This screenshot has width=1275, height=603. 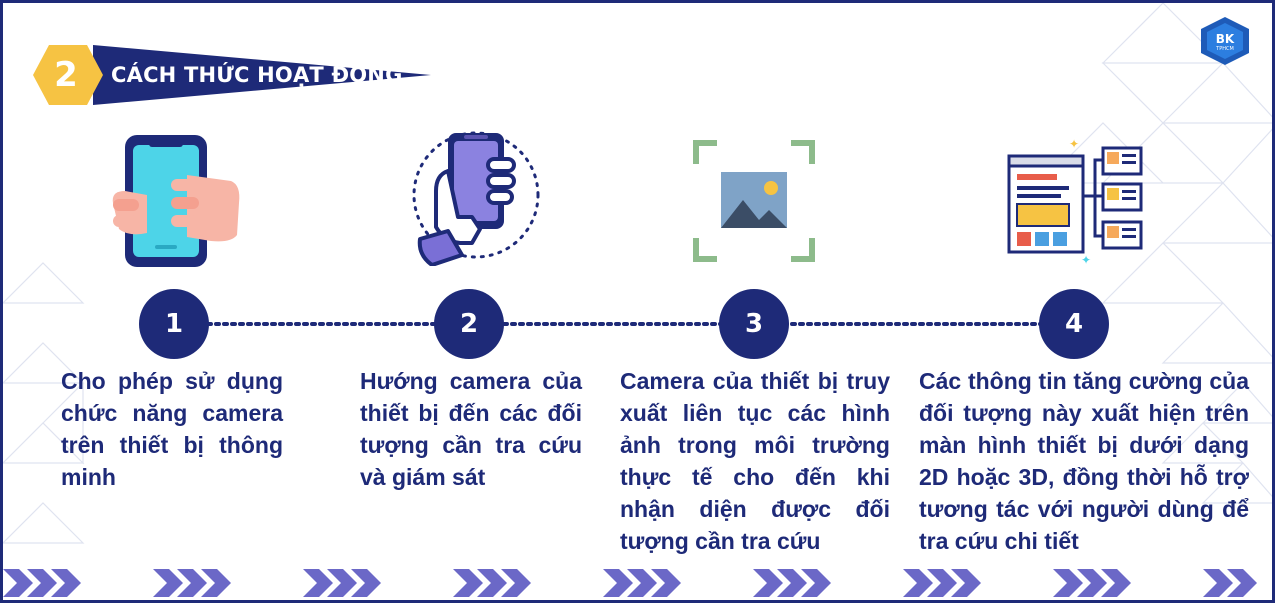 I want to click on logo-subtext: TPHCM, so click(x=1225, y=49).